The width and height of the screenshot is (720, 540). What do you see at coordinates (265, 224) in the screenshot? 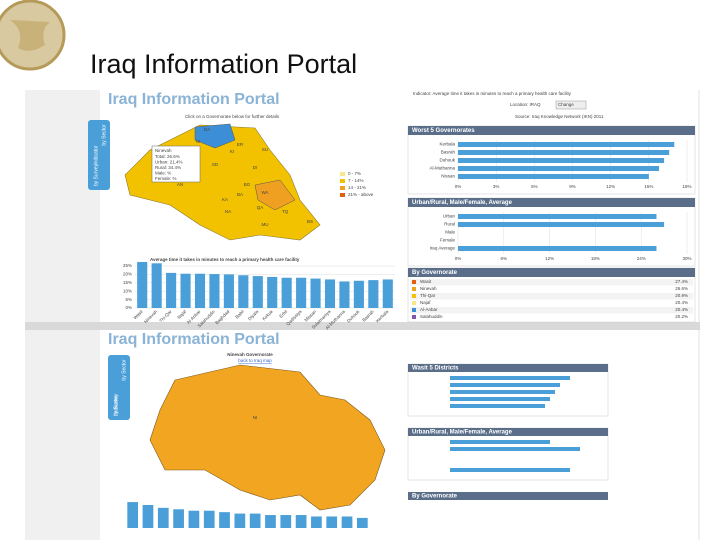
I see `map-label: MU` at bounding box center [265, 224].